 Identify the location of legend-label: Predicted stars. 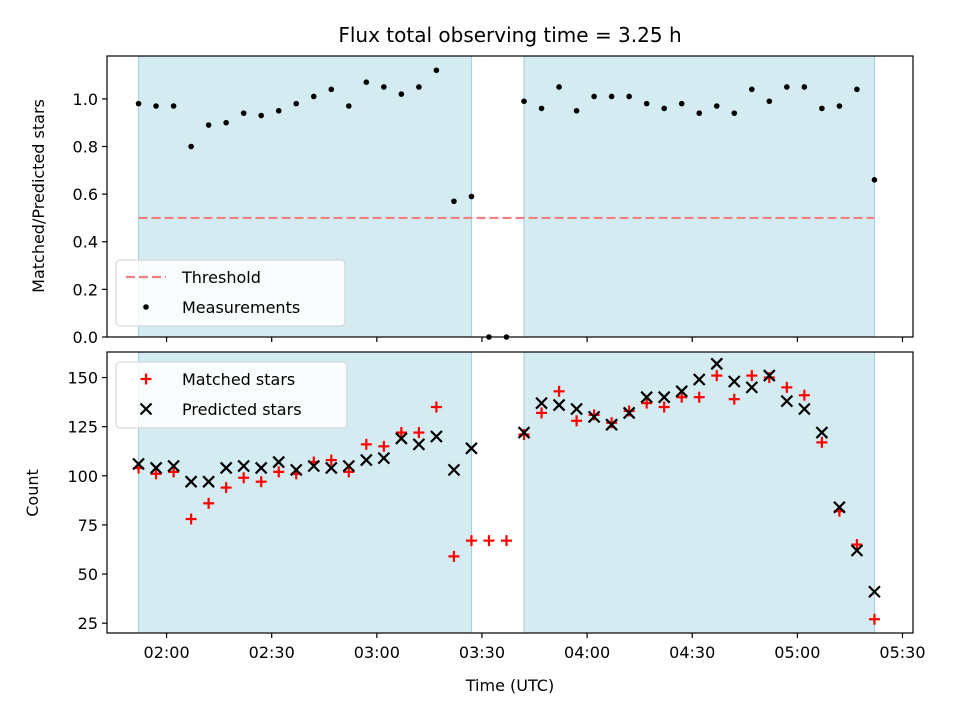
(242, 409).